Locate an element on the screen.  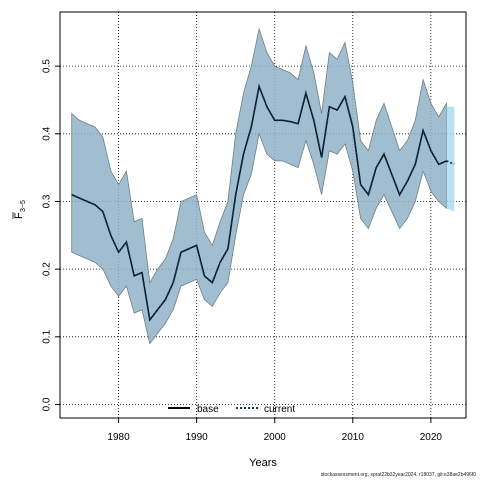
y-axis-title-sub: 3−5 is located at coordinates (23, 206).